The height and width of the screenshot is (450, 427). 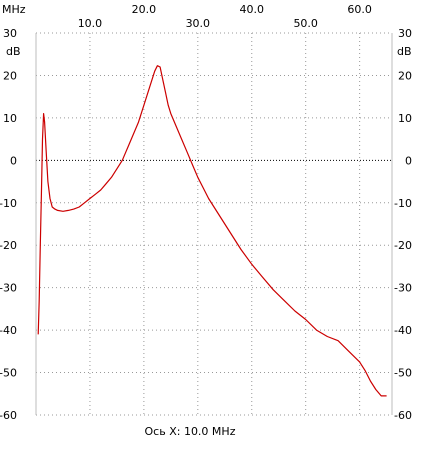 What do you see at coordinates (14, 9) in the screenshot?
I see `x-unit-label: MHz` at bounding box center [14, 9].